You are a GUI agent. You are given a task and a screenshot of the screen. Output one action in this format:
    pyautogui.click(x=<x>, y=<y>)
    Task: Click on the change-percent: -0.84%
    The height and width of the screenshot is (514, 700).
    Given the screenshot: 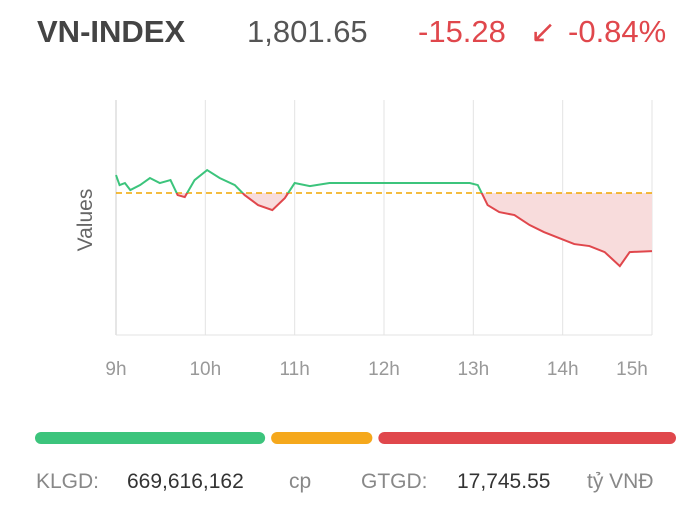 What is the action you would take?
    pyautogui.click(x=617, y=31)
    